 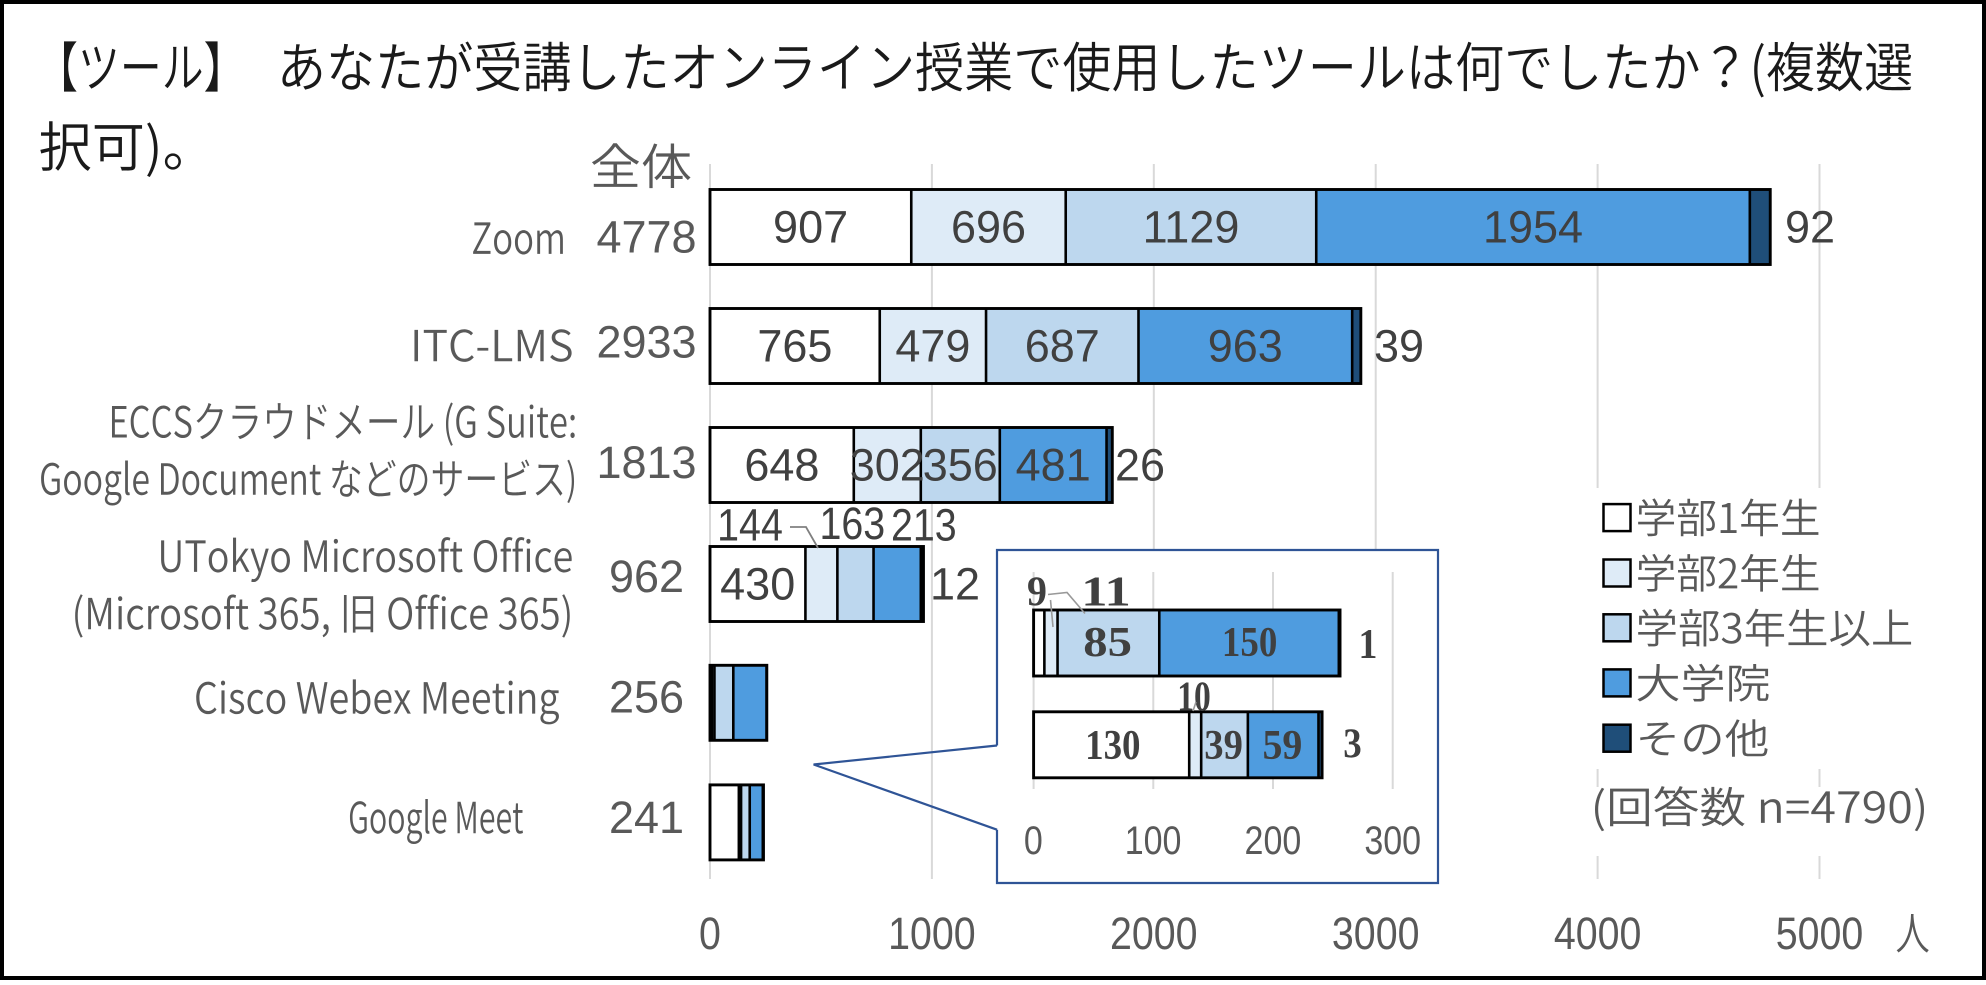 What do you see at coordinates (932, 346) in the screenshot?
I see `svg-text: 479` at bounding box center [932, 346].